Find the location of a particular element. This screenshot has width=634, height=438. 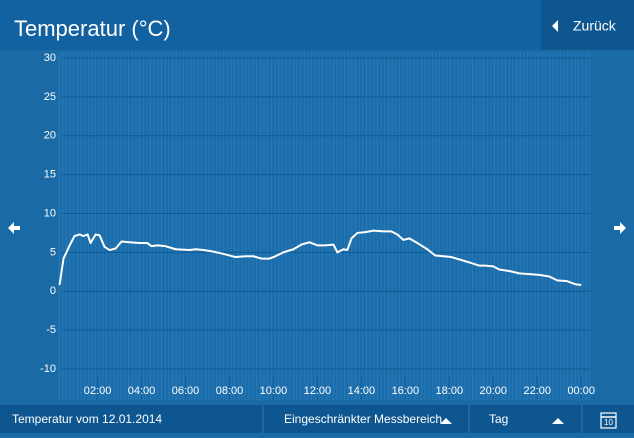

back-icon is located at coordinates (555, 26).